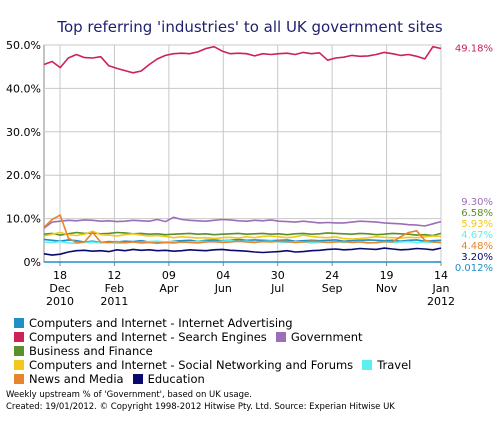  I want to click on legend-item: Education, so click(168, 379).